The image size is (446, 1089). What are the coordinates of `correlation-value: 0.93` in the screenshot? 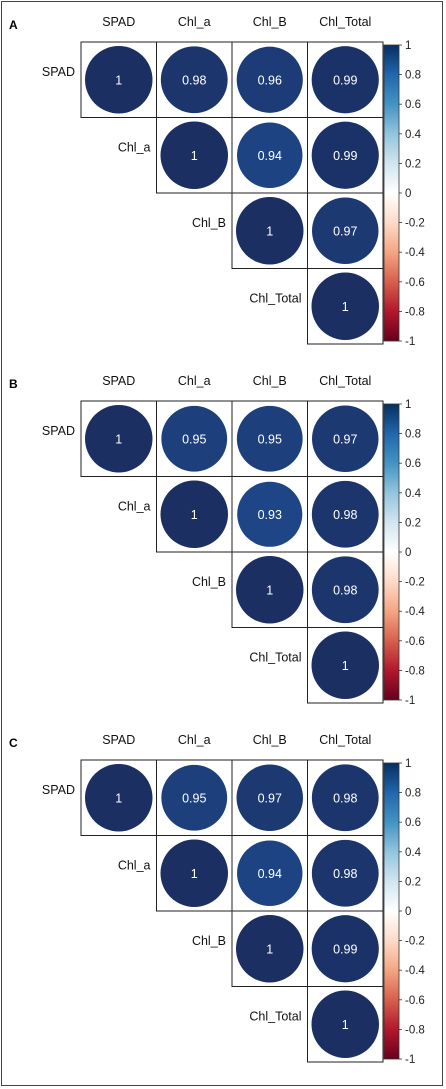 It's located at (270, 515).